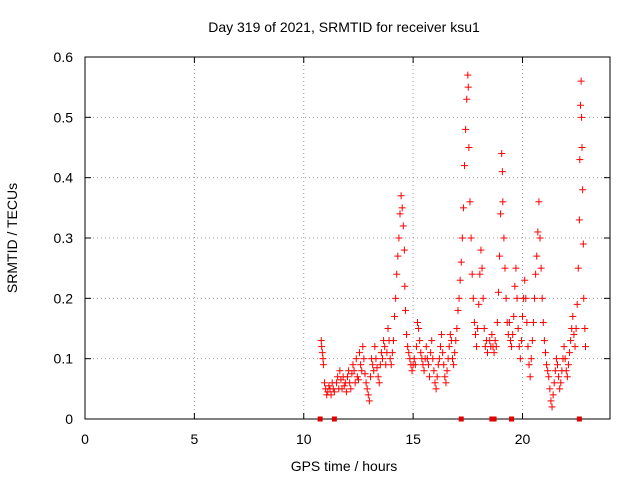  Describe the element at coordinates (69, 419) in the screenshot. I see `y-tick-label: 0` at that location.